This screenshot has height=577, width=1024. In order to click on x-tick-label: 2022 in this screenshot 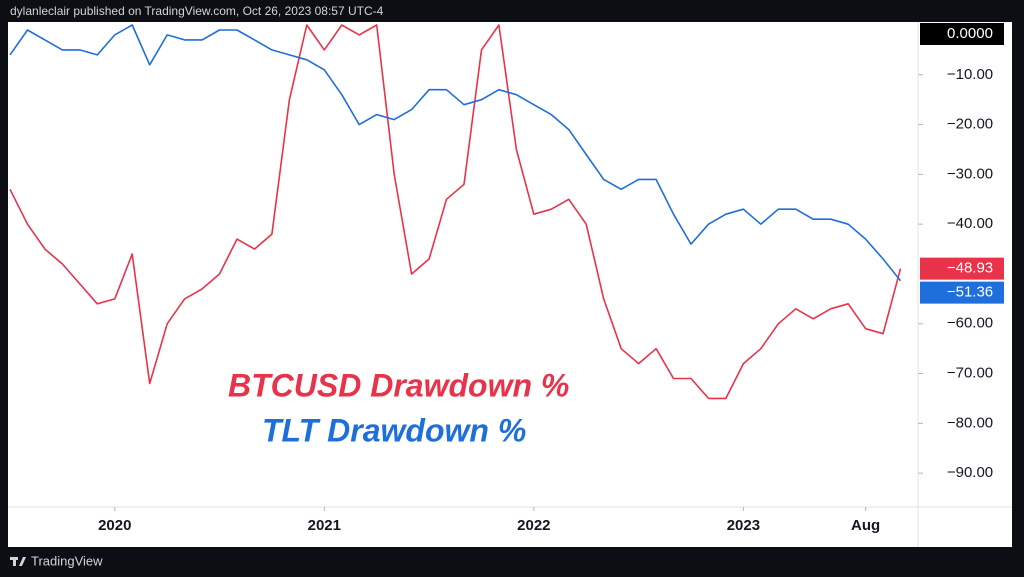, I will do `click(533, 525)`.